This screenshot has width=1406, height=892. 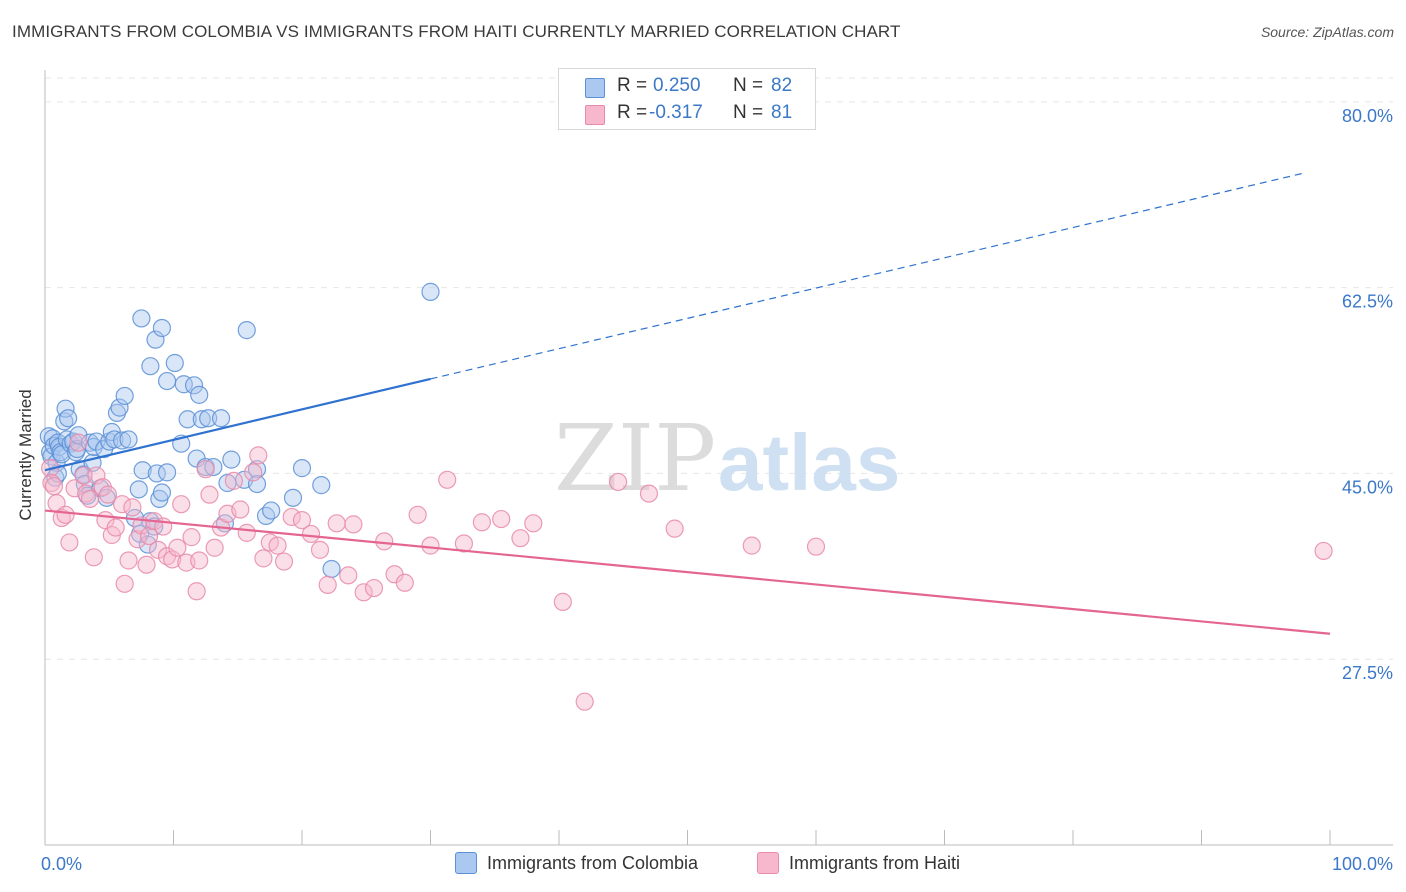 I want to click on legend-n-value: 82, so click(x=782, y=85).